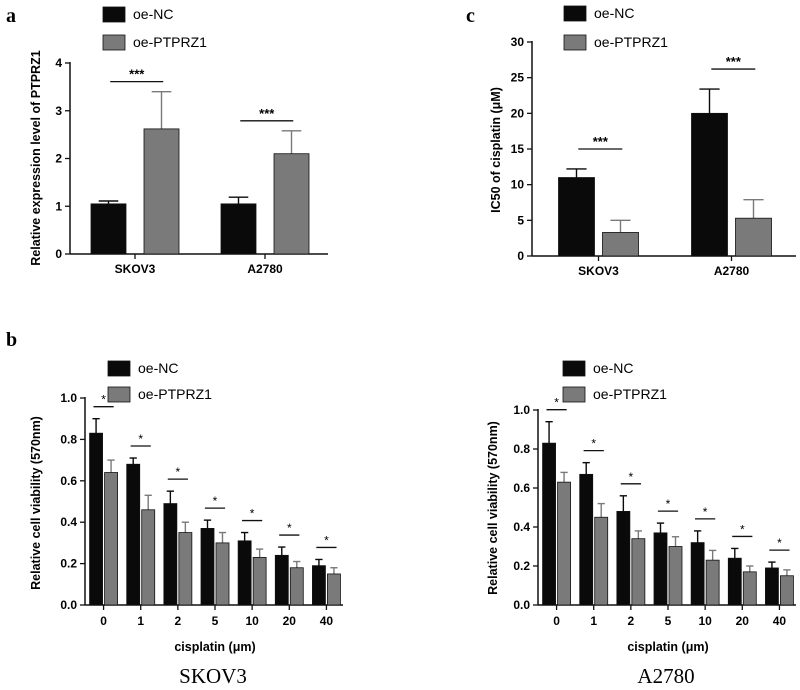 This screenshot has width=800, height=690. Describe the element at coordinates (58, 63) in the screenshot. I see `y-tick-label: 4` at that location.